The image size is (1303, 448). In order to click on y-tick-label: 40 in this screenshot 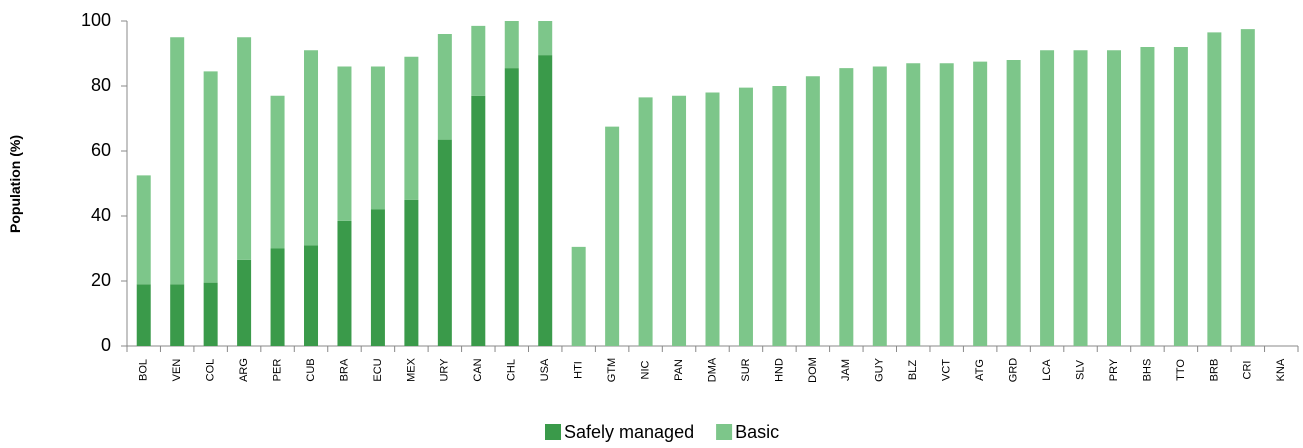, I will do `click(101, 215)`.